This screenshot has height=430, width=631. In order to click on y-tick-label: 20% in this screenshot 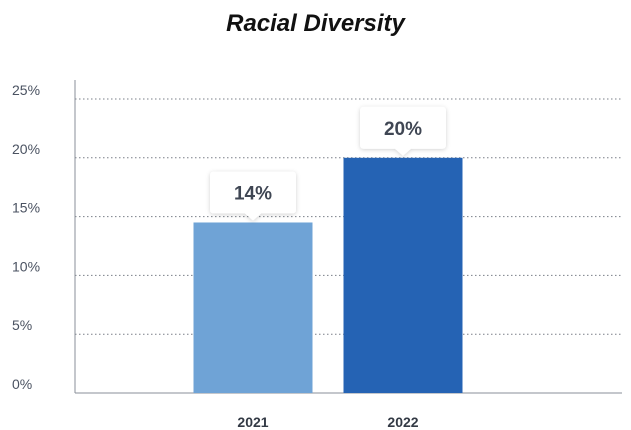, I will do `click(26, 149)`.